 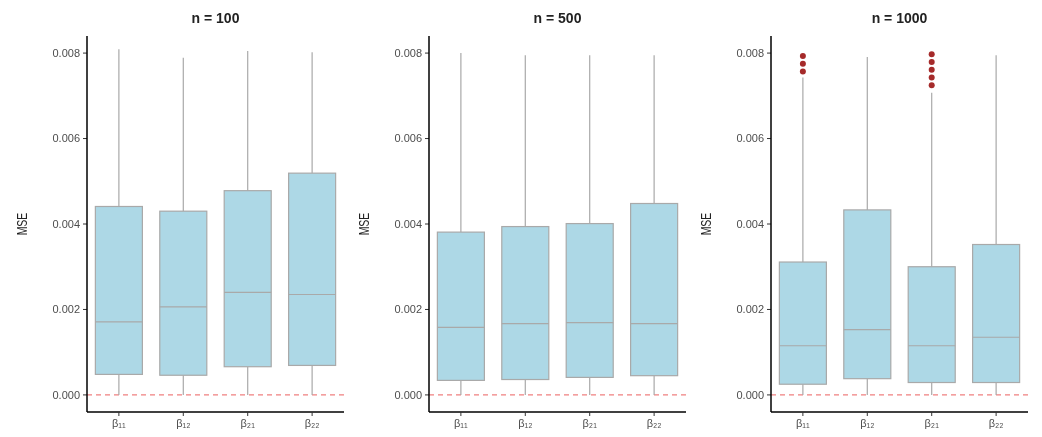 What do you see at coordinates (215, 18) in the screenshot?
I see `chart-title: n = 100` at bounding box center [215, 18].